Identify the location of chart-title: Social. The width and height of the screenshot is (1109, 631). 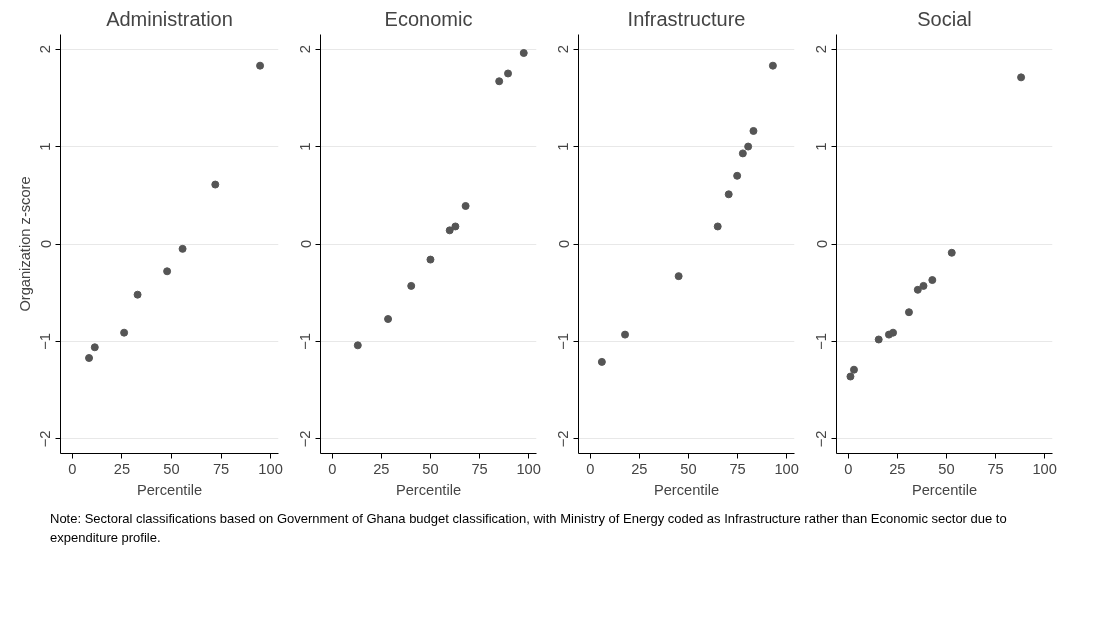
(944, 18).